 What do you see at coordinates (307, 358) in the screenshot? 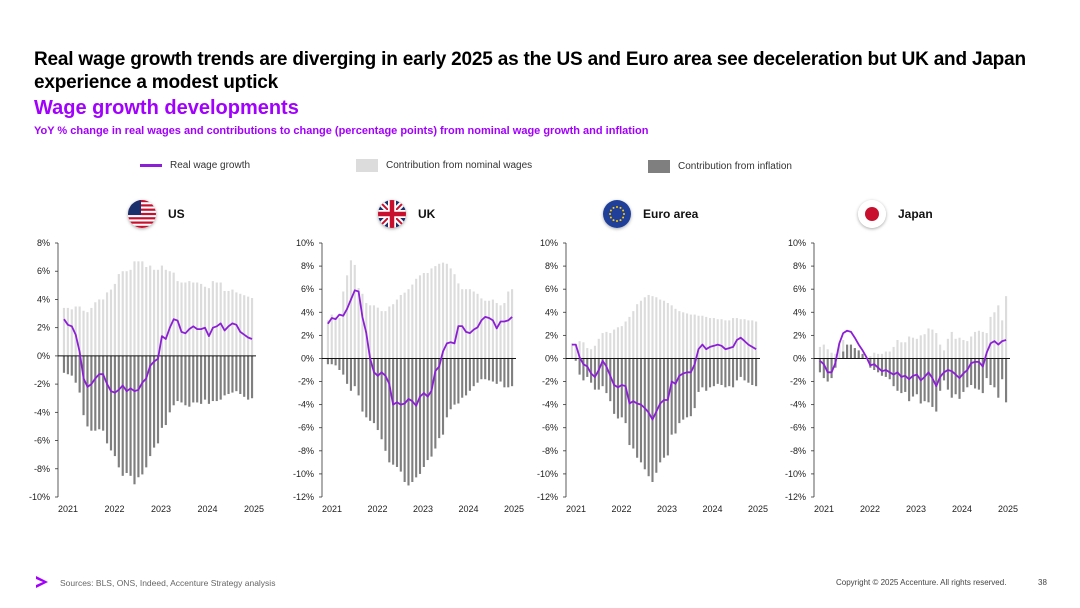
I see `y-tick-label-uk: 0%` at bounding box center [307, 358].